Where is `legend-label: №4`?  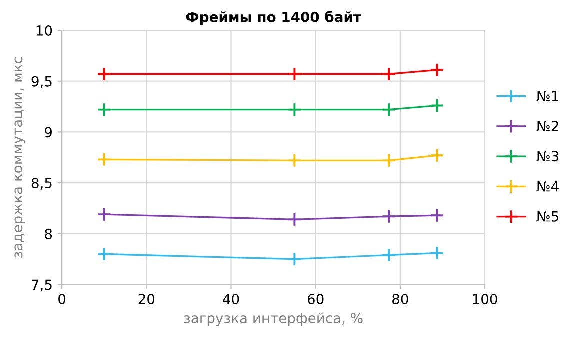 legend-label: №4 is located at coordinates (547, 186).